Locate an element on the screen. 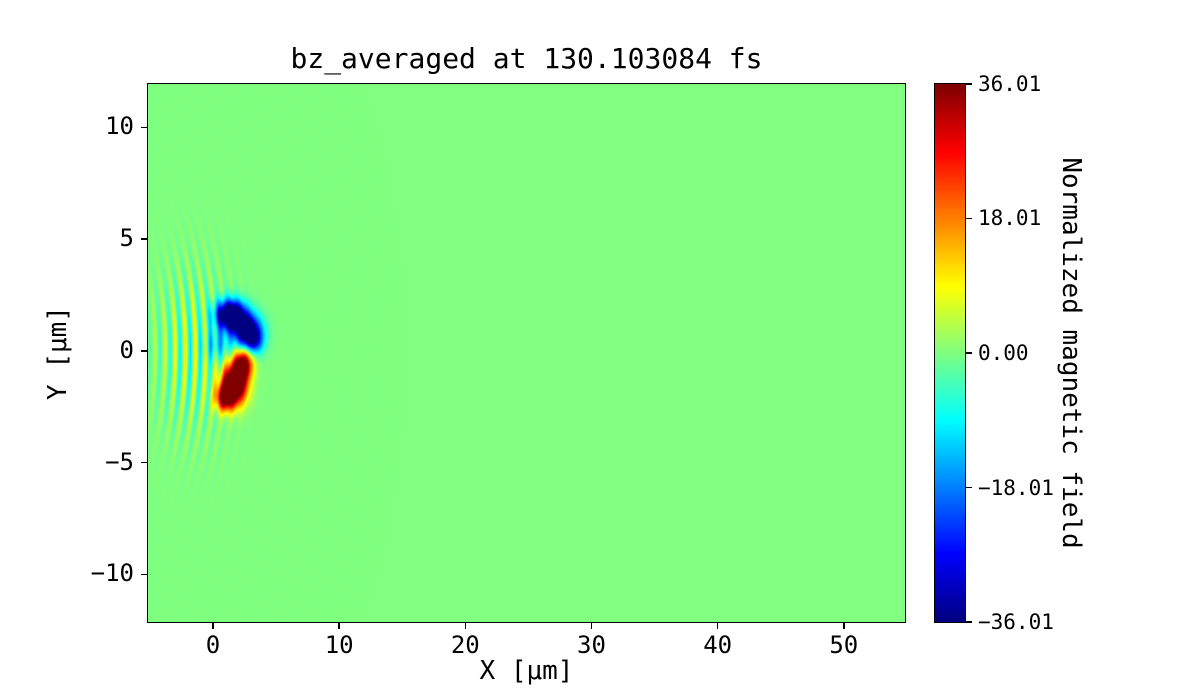 Image resolution: width=1200 pixels, height=700 pixels. y-tick-label: 0 is located at coordinates (126, 349).